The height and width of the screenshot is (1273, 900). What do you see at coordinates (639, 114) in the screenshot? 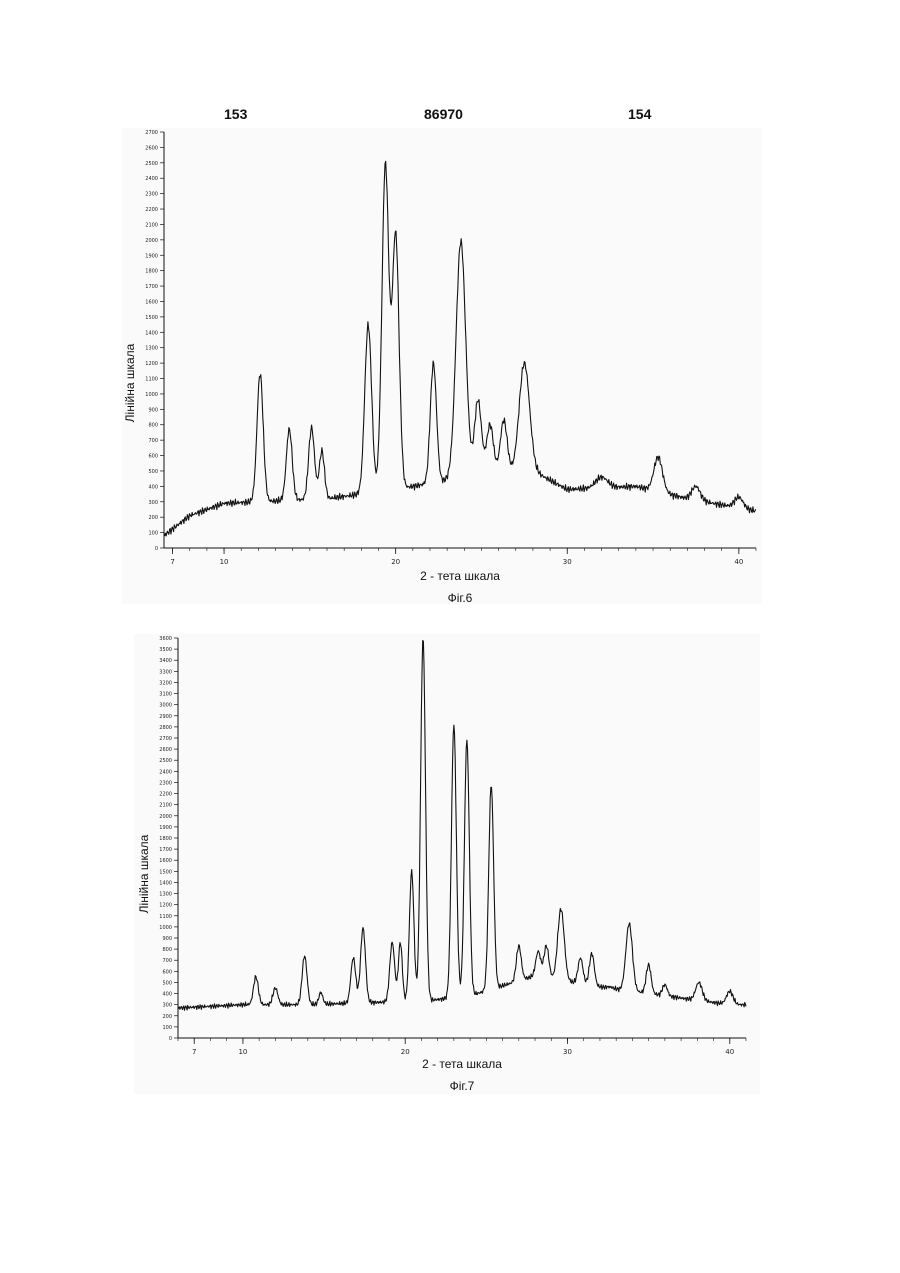
I see `page-number-right: 154` at bounding box center [639, 114].